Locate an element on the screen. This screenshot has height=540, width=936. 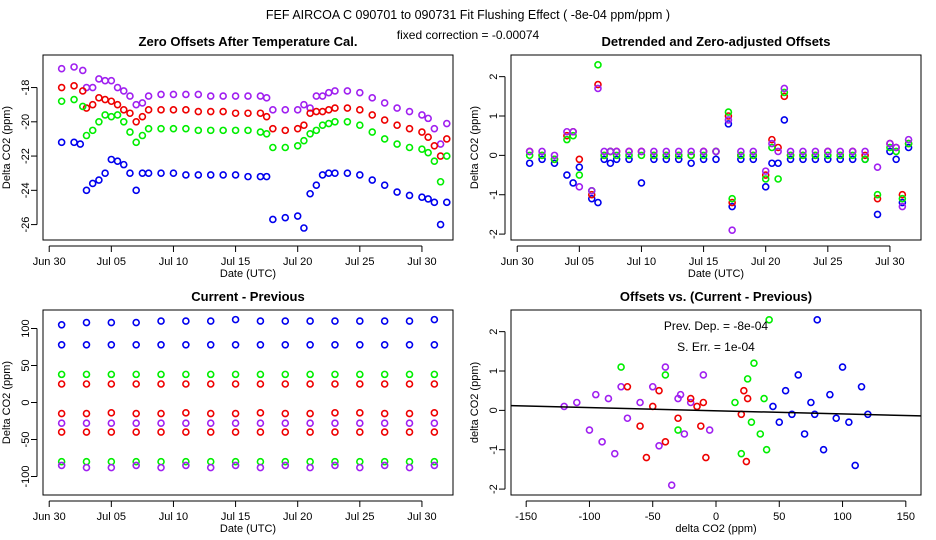
x-tick-label: Jul 25 is located at coordinates (359, 262).